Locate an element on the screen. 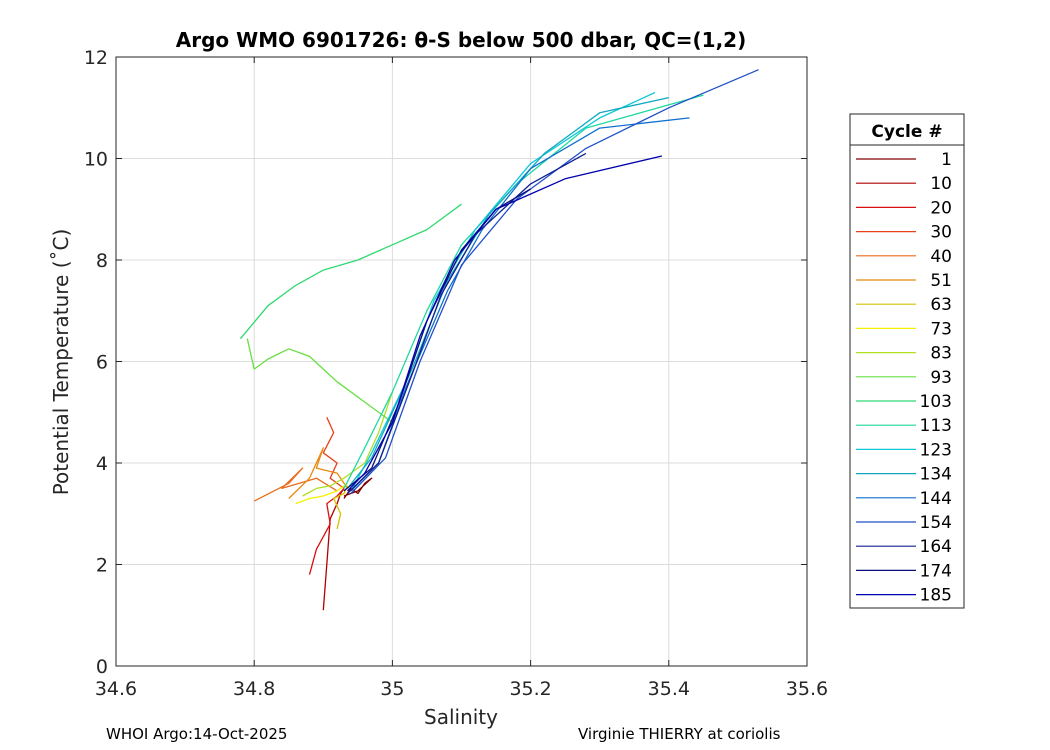  legend-label-73: 73 is located at coordinates (941, 329).